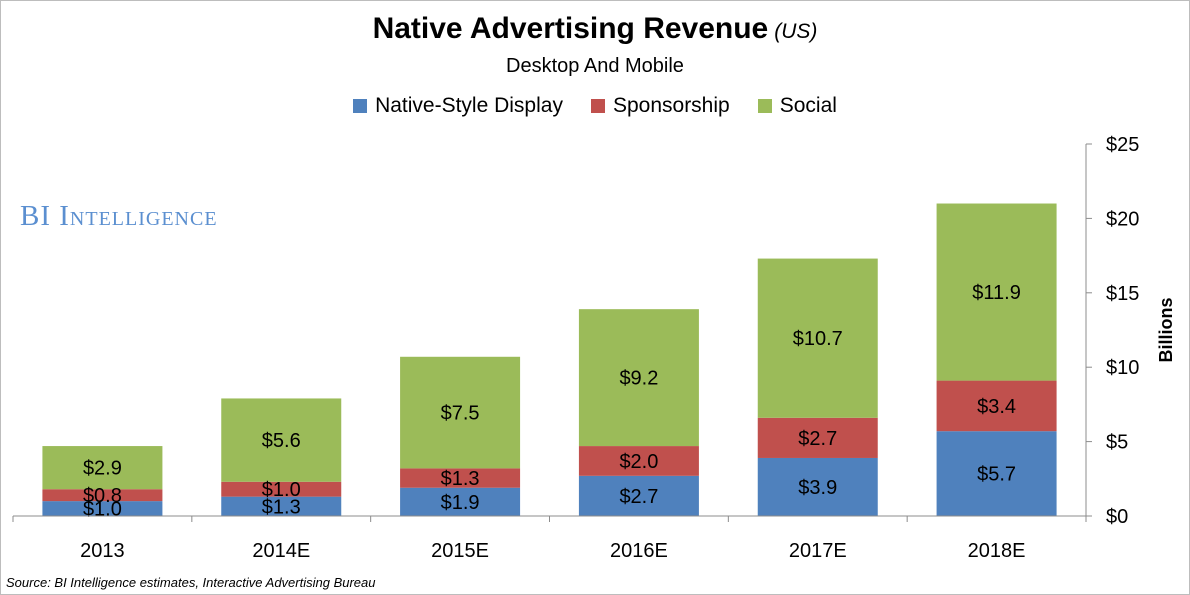 The width and height of the screenshot is (1190, 595). I want to click on y-tick-label: $25, so click(1122, 145).